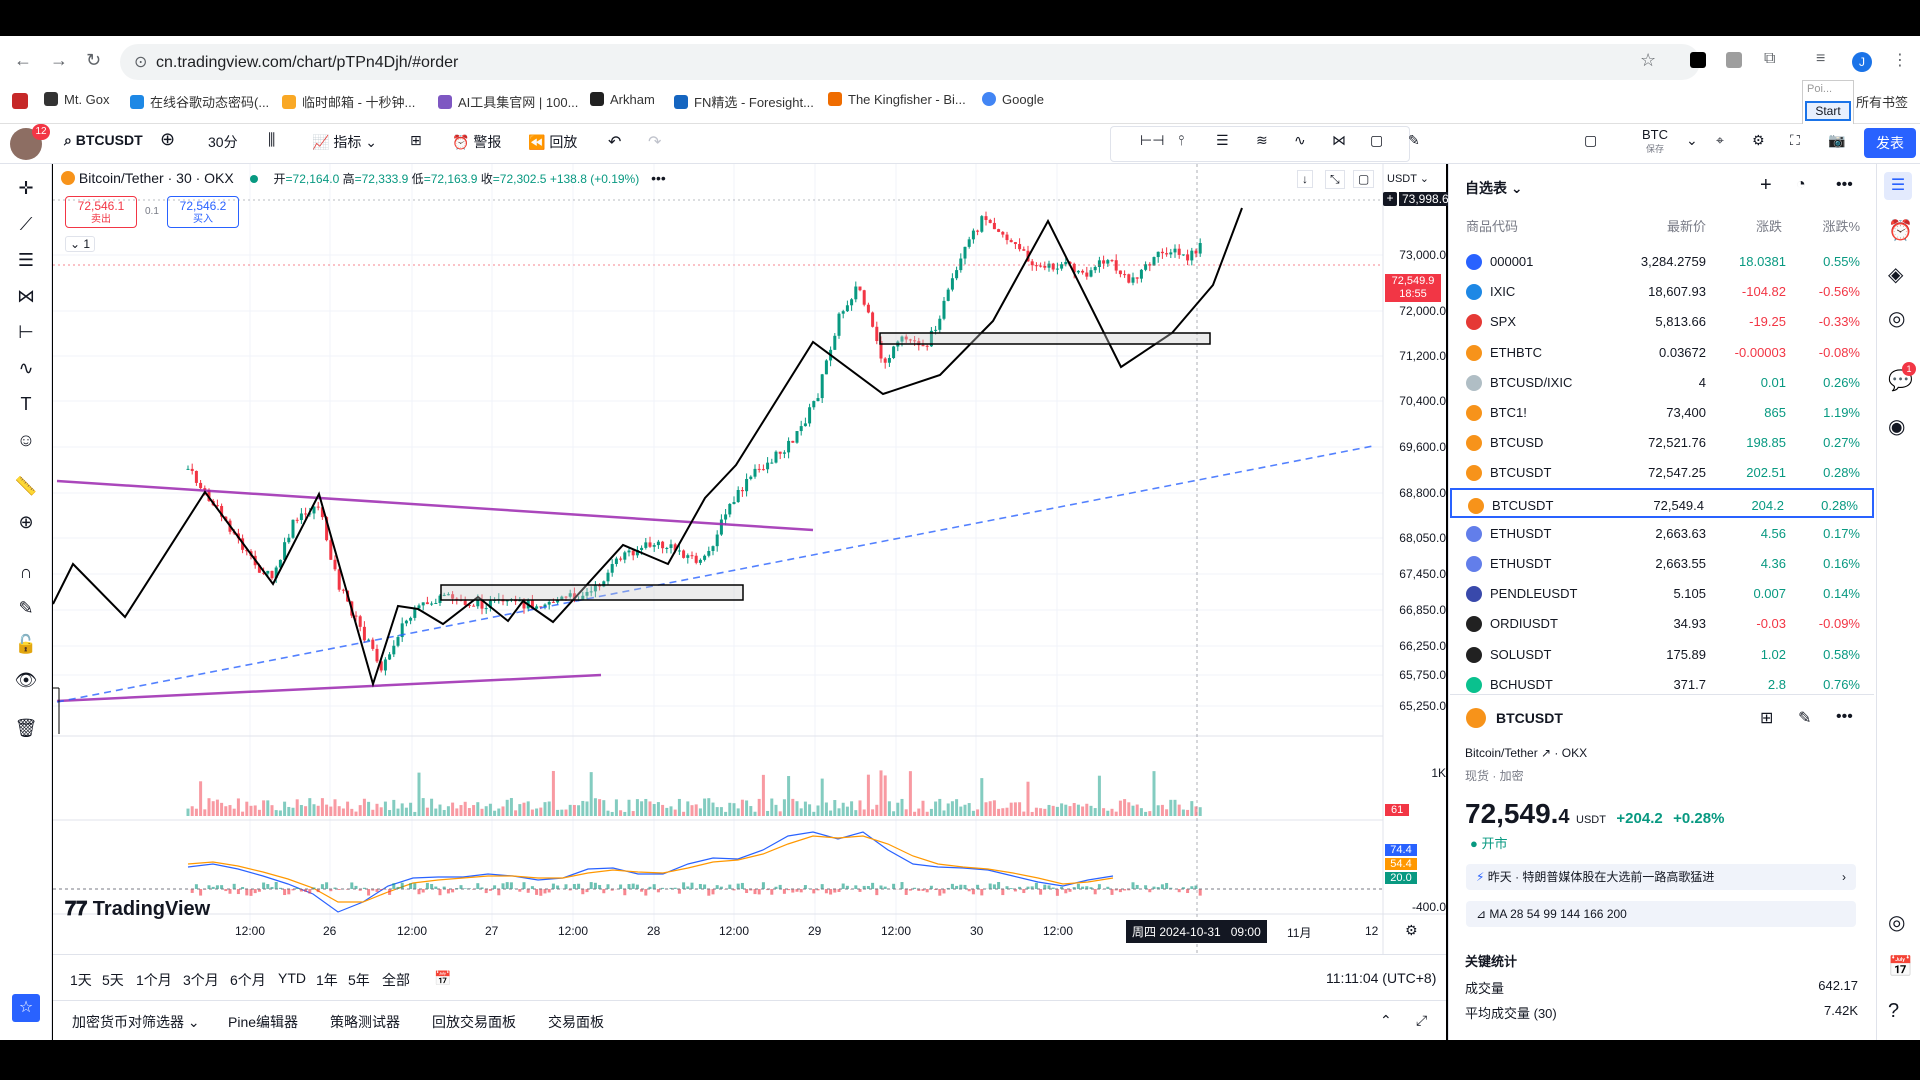 Image resolution: width=1920 pixels, height=1080 pixels. Describe the element at coordinates (1900, 967) in the screenshot. I see `calendar-icon: 📅` at that location.